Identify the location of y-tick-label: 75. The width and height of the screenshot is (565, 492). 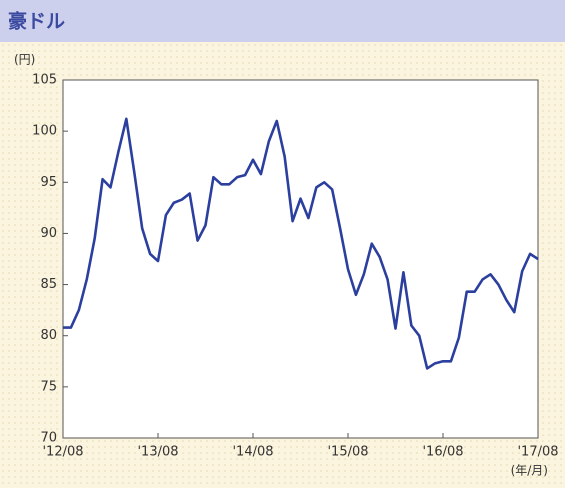
(48, 386).